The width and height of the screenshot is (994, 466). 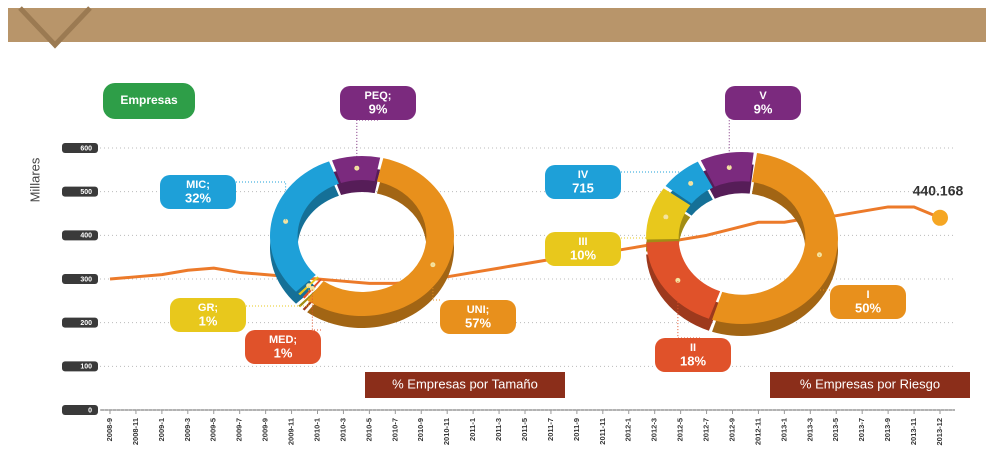 I want to click on slice-value: 715, so click(x=583, y=187).